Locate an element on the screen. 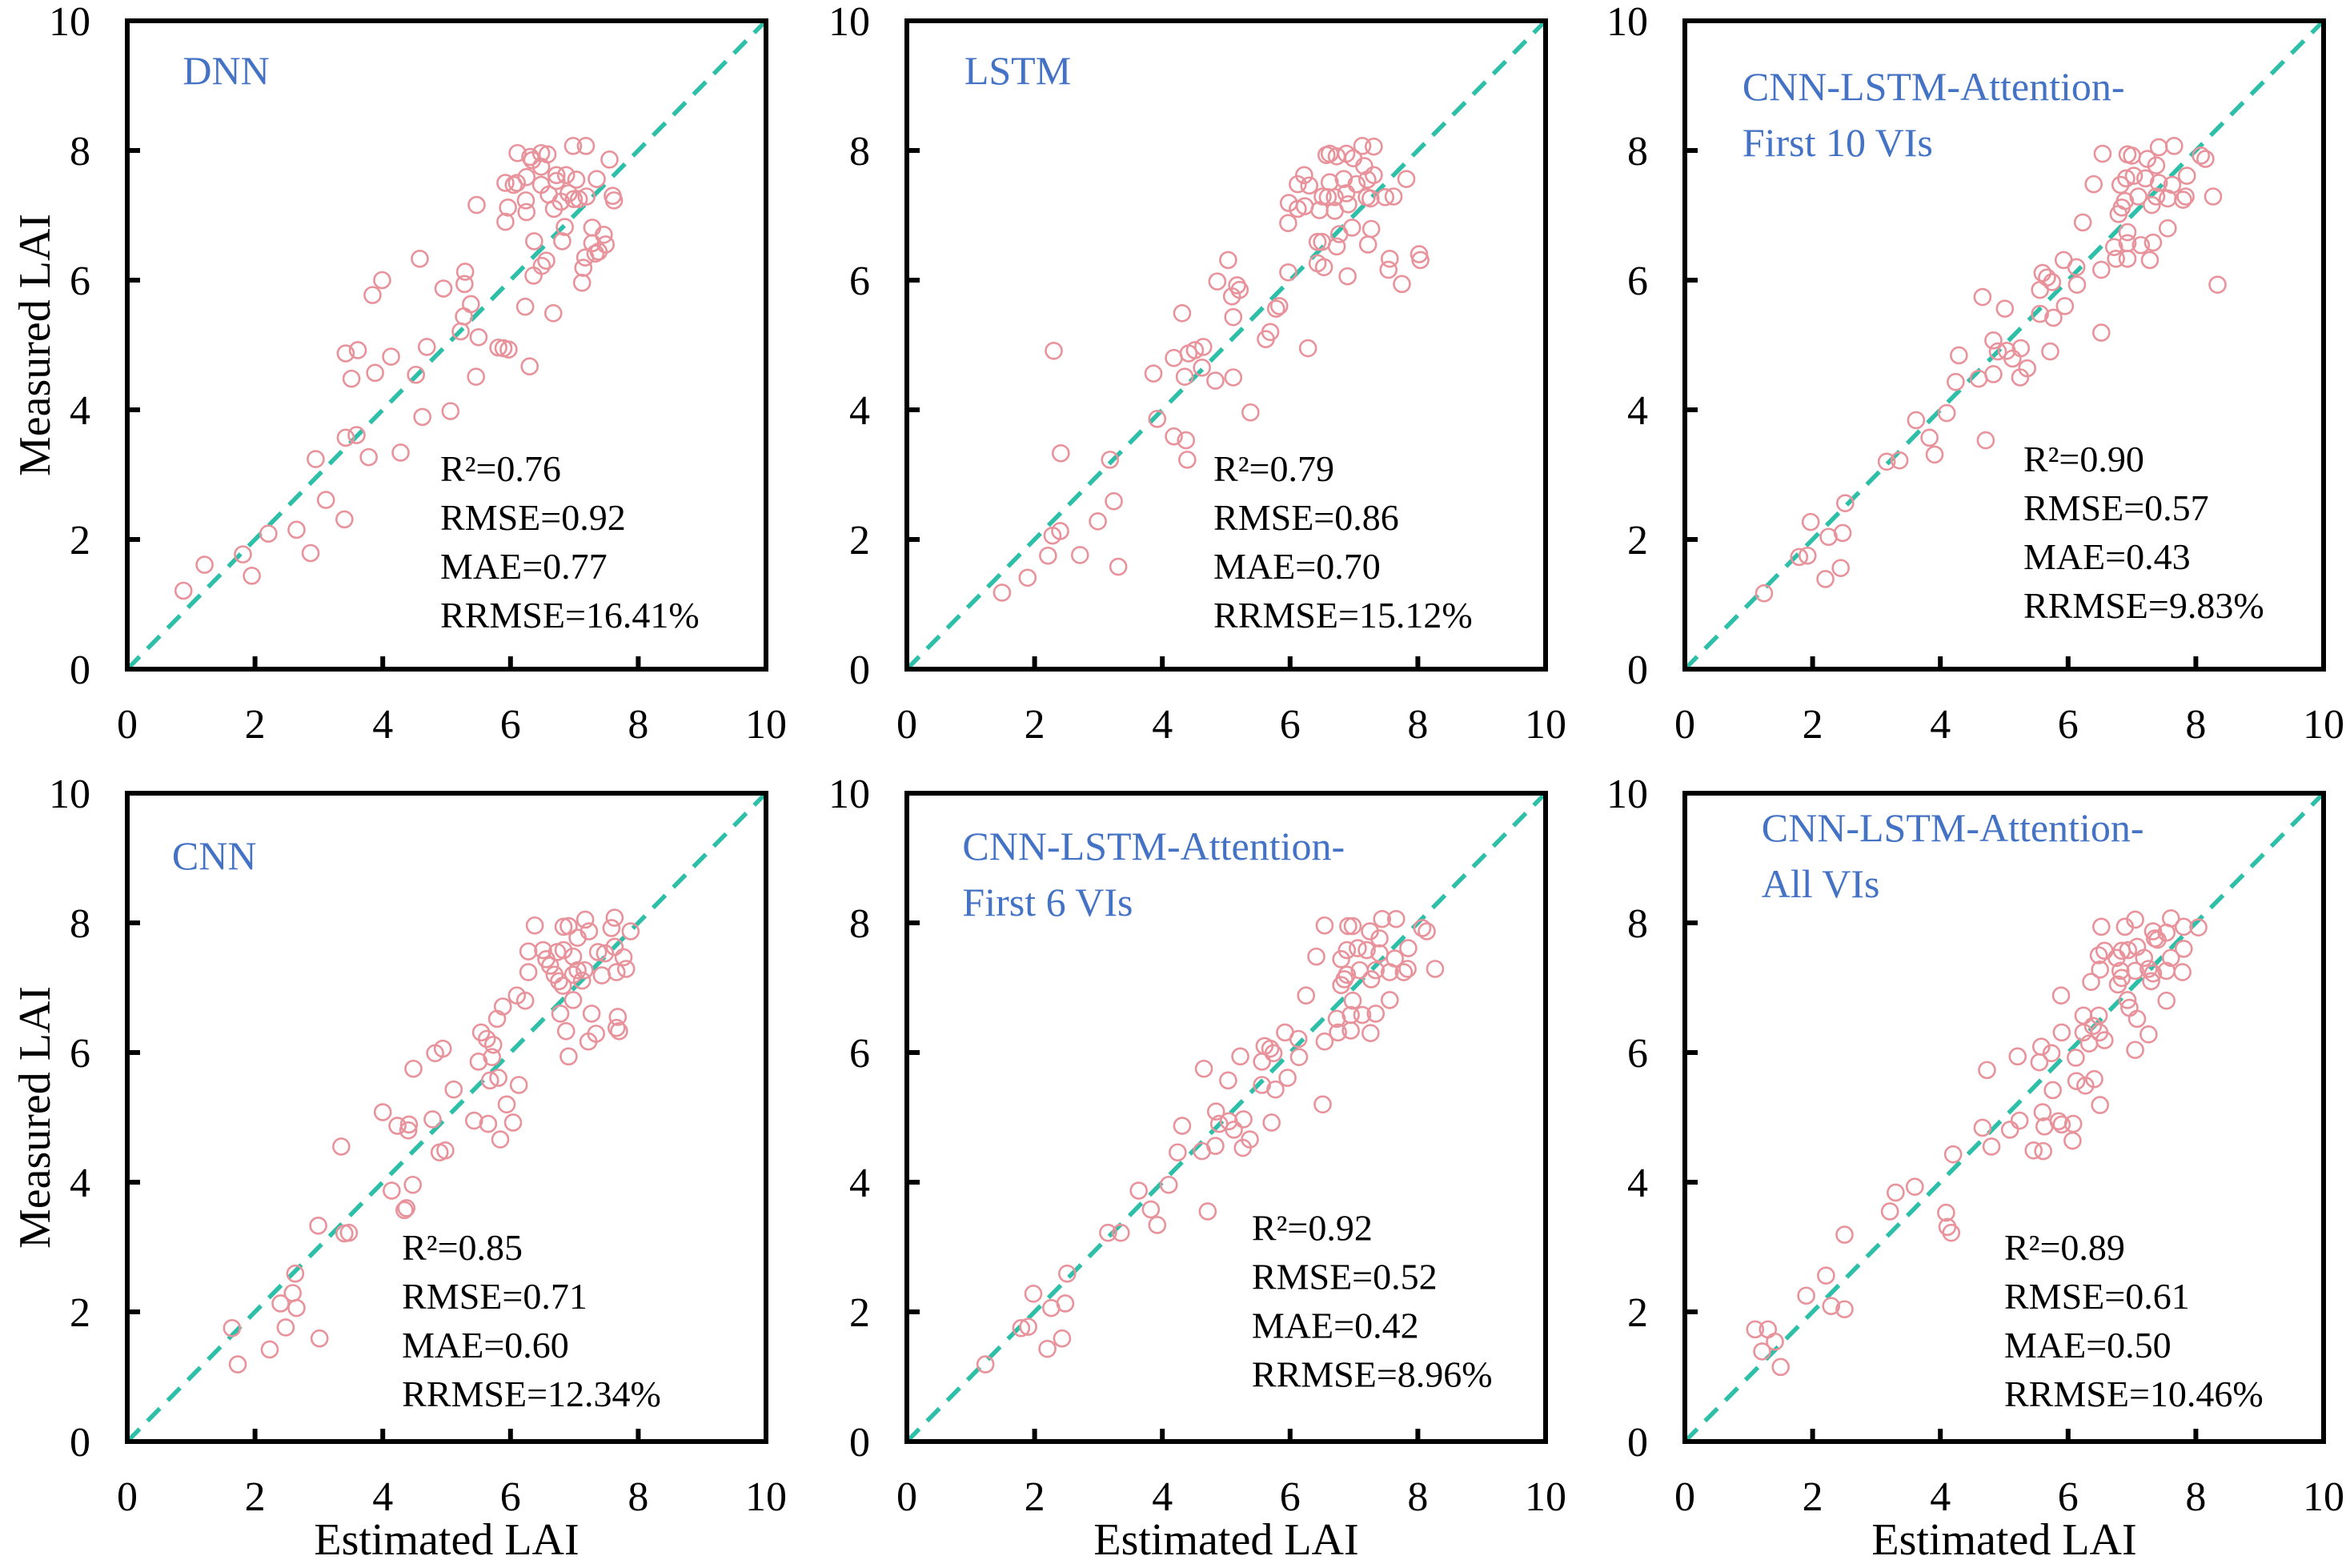 This screenshot has height=1568, width=2346. x-axis-label: Estimated LAI is located at coordinates (2003, 1540).